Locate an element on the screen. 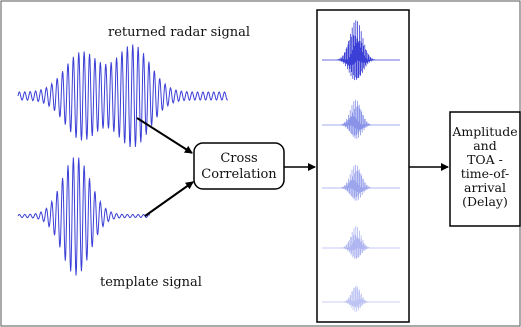 This screenshot has height=327, width=521. template-waveform is located at coordinates (84, 216).